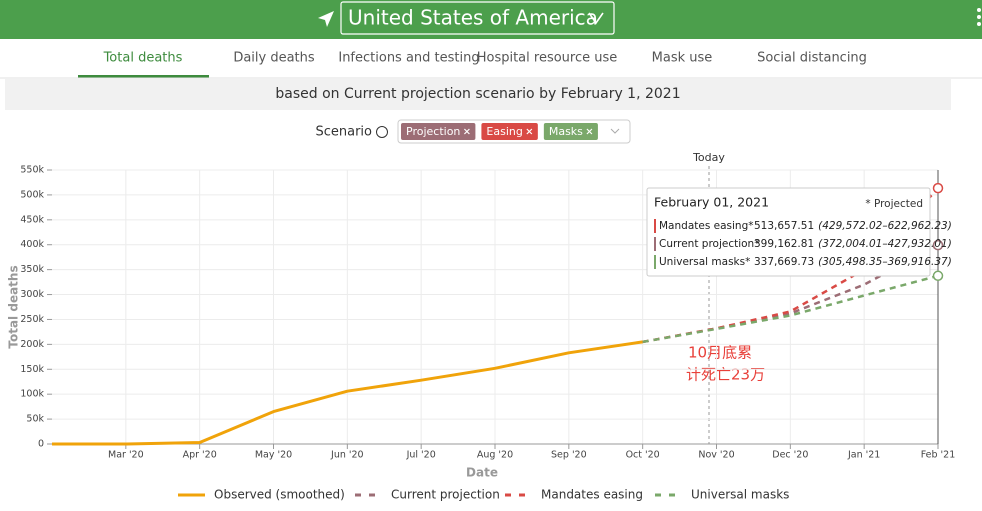 The image size is (982, 511). Describe the element at coordinates (709, 244) in the screenshot. I see `tooltip-name: Current projection*` at that location.